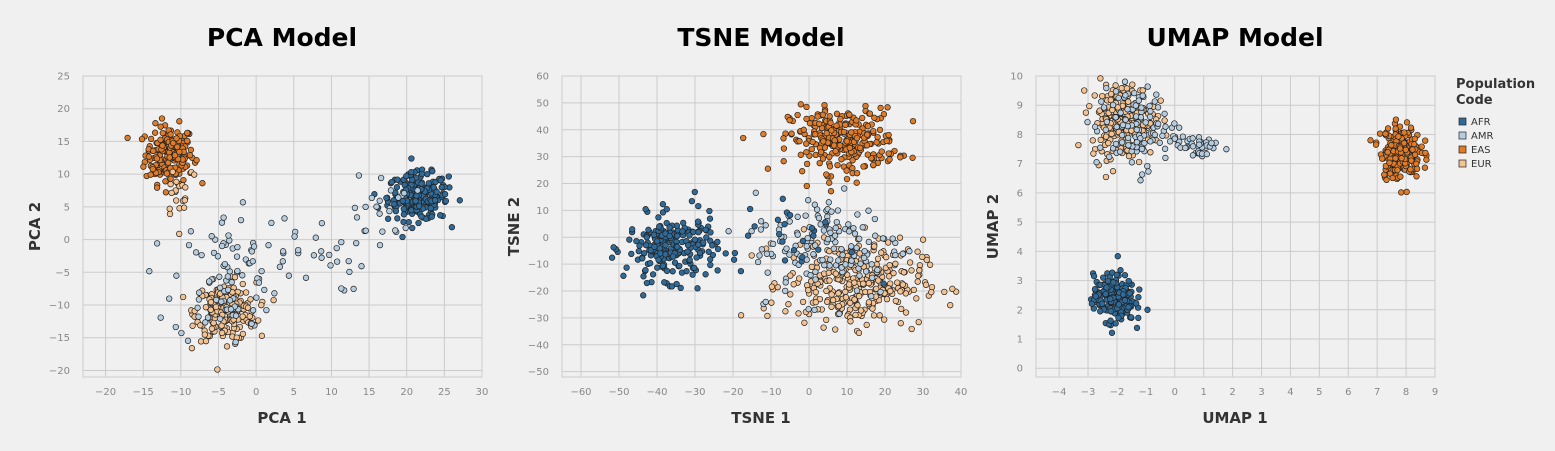 This screenshot has height=451, width=1555. I want to click on x-tick-label: 7, so click(1377, 392).